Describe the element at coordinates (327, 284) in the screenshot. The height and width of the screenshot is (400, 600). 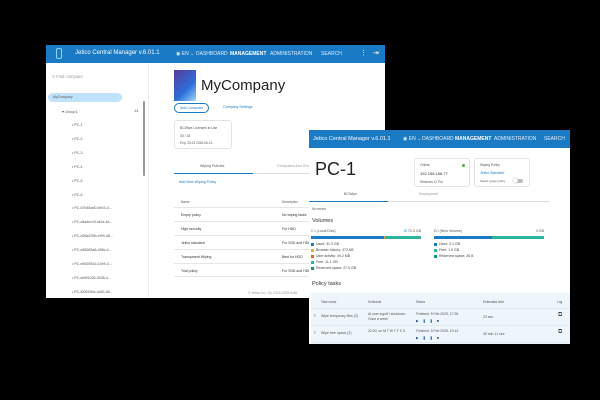
I see `policy-tasks-title: Policy tasks` at that location.